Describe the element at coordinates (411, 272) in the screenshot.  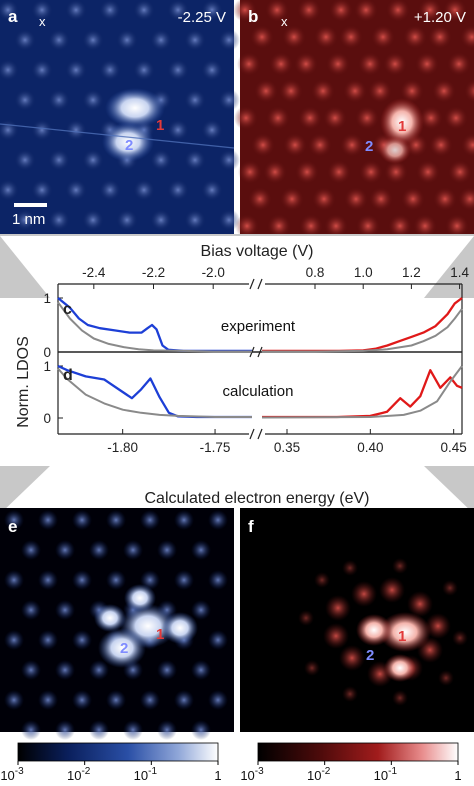
I see `x-tick-label: 1.2` at that location.